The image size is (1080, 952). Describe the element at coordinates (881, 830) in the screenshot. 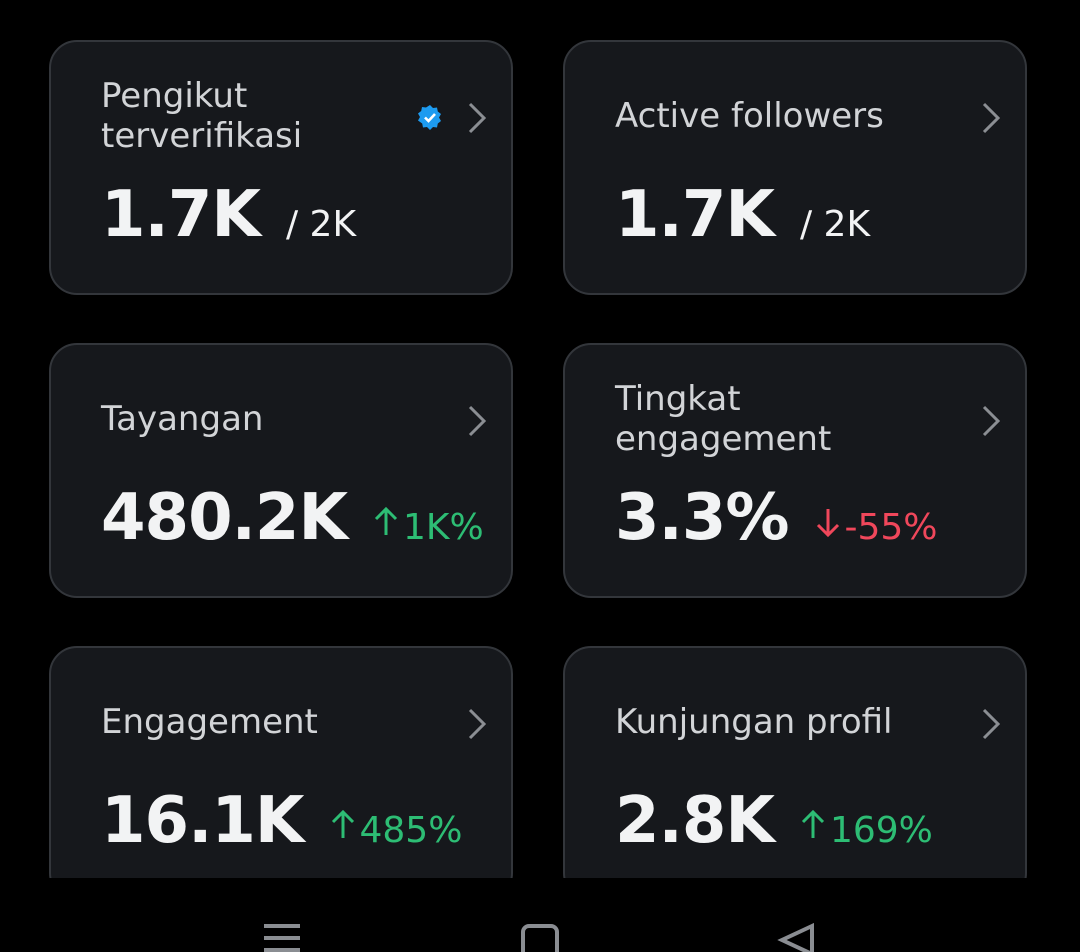

I see `change-text: 169%` at that location.